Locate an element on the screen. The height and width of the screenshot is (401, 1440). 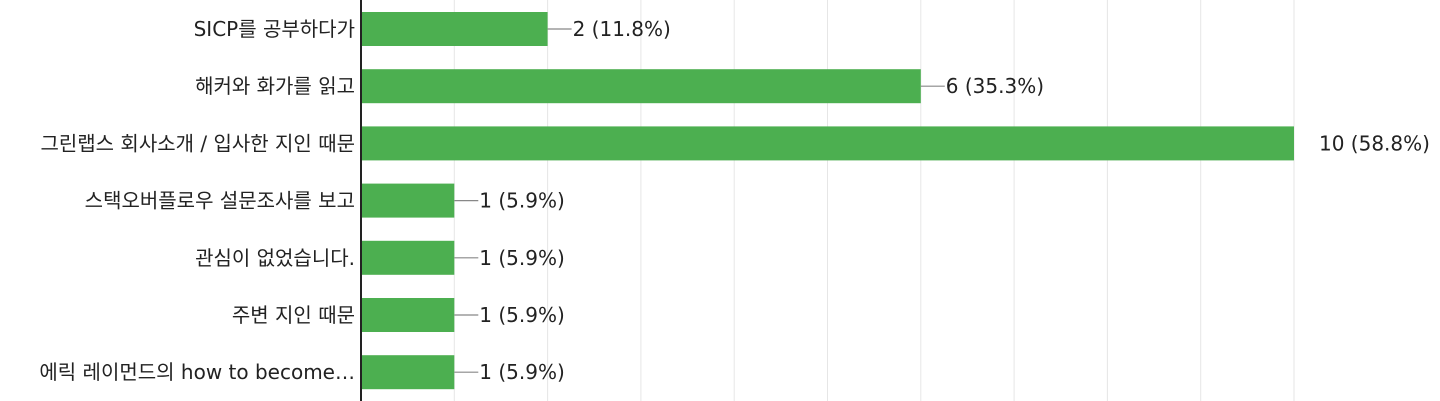
category-label: 해커와 화가를 읽고 is located at coordinates (275, 86).